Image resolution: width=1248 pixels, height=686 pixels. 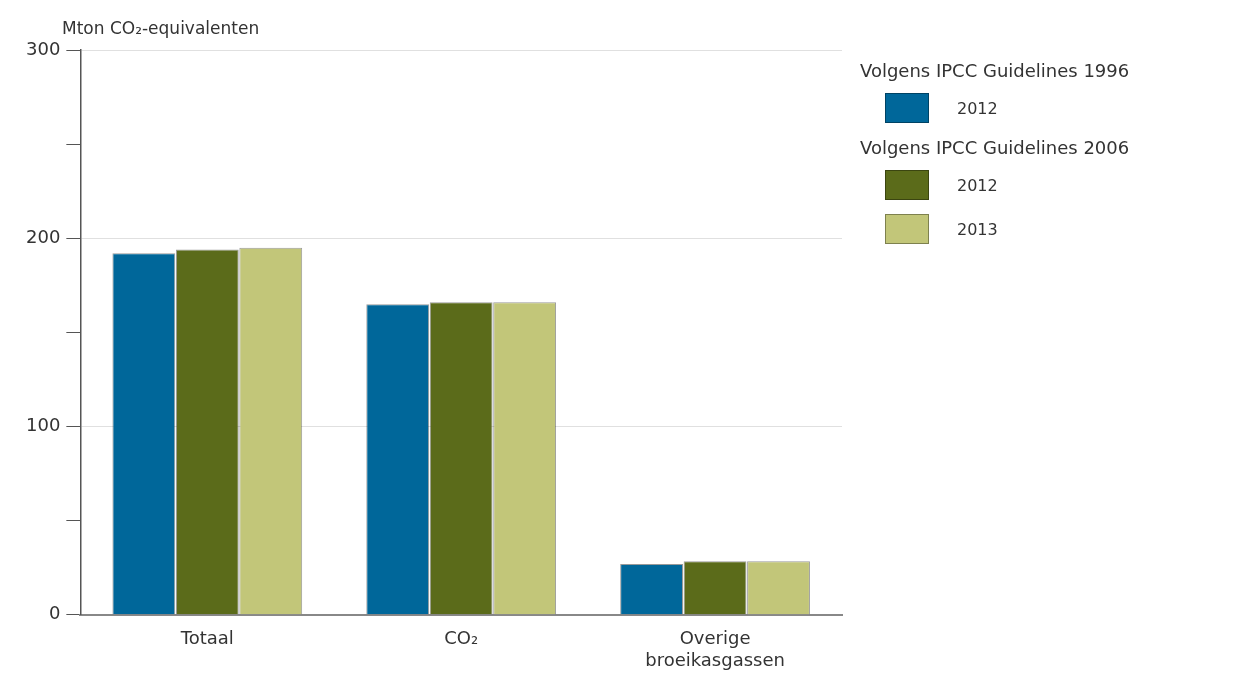 What do you see at coordinates (461, 638) in the screenshot?
I see `x-tick-label: CO₂` at bounding box center [461, 638].